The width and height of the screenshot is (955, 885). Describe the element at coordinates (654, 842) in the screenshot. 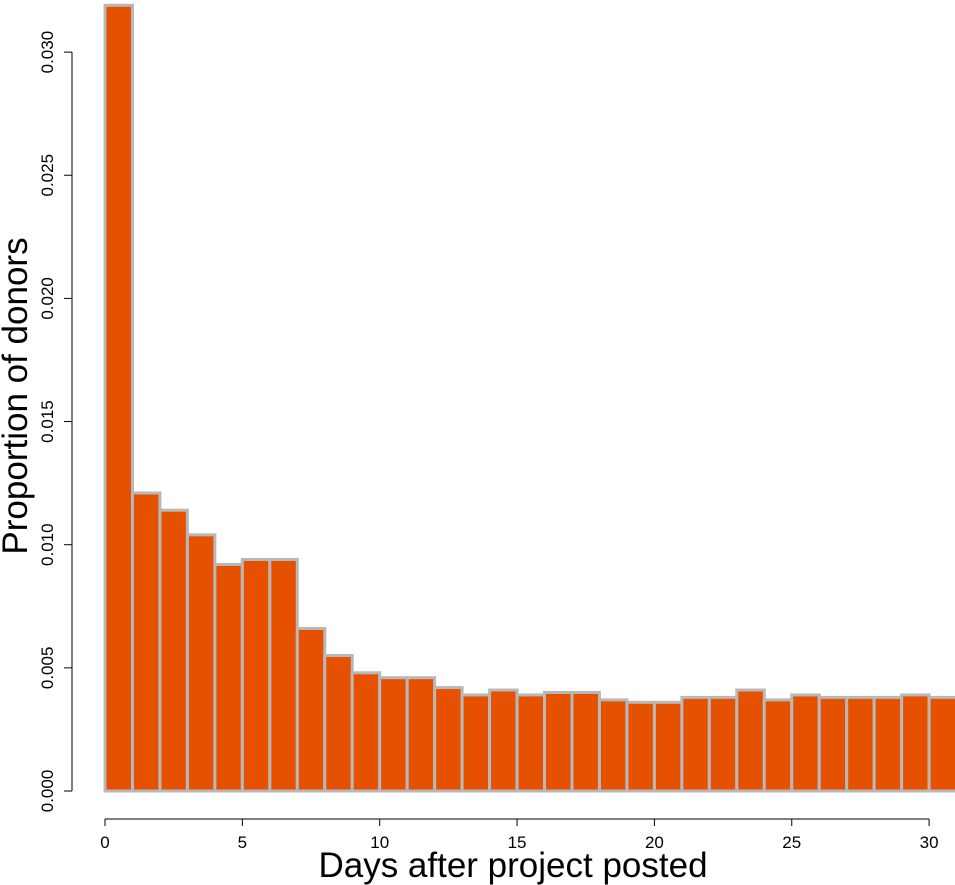

I see `x-tick-label: 20` at that location.